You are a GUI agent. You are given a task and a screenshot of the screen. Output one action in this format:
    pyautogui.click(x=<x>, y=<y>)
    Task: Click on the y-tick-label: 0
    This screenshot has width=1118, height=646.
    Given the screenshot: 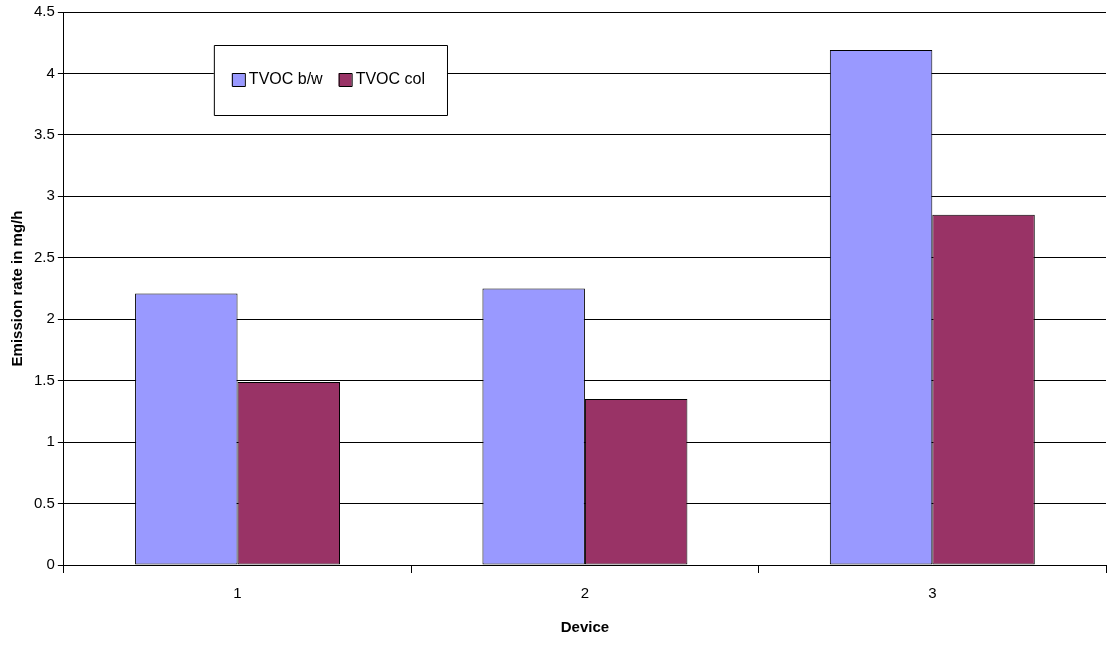 What is the action you would take?
    pyautogui.click(x=50, y=564)
    